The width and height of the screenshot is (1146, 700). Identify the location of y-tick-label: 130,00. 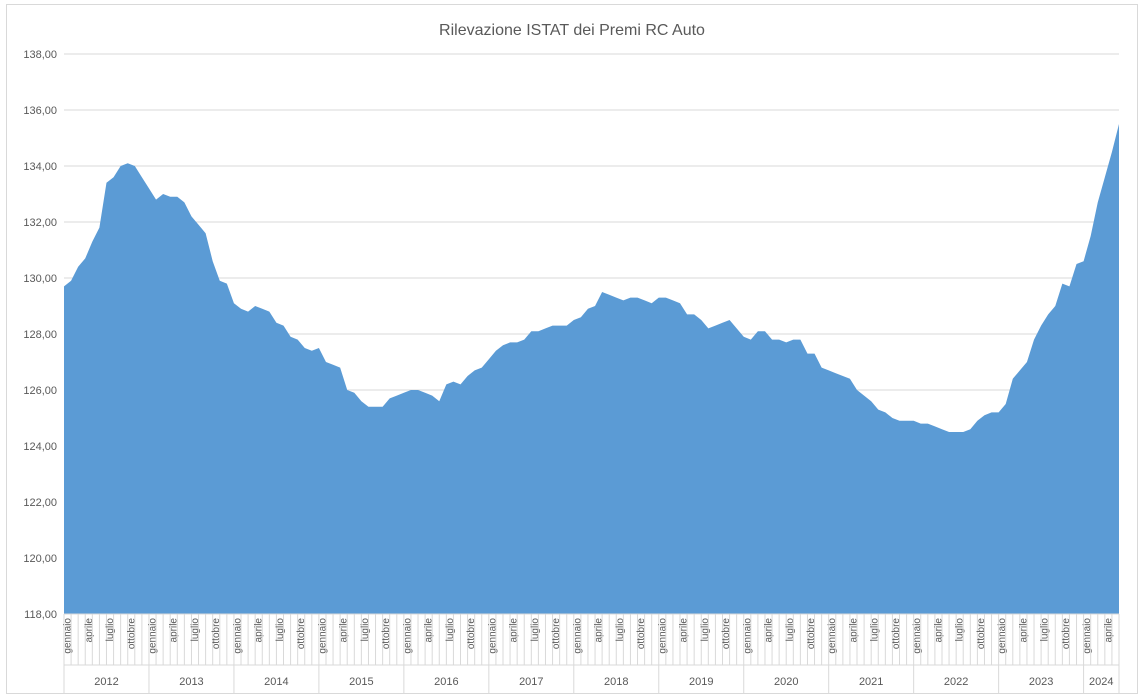
(40, 279).